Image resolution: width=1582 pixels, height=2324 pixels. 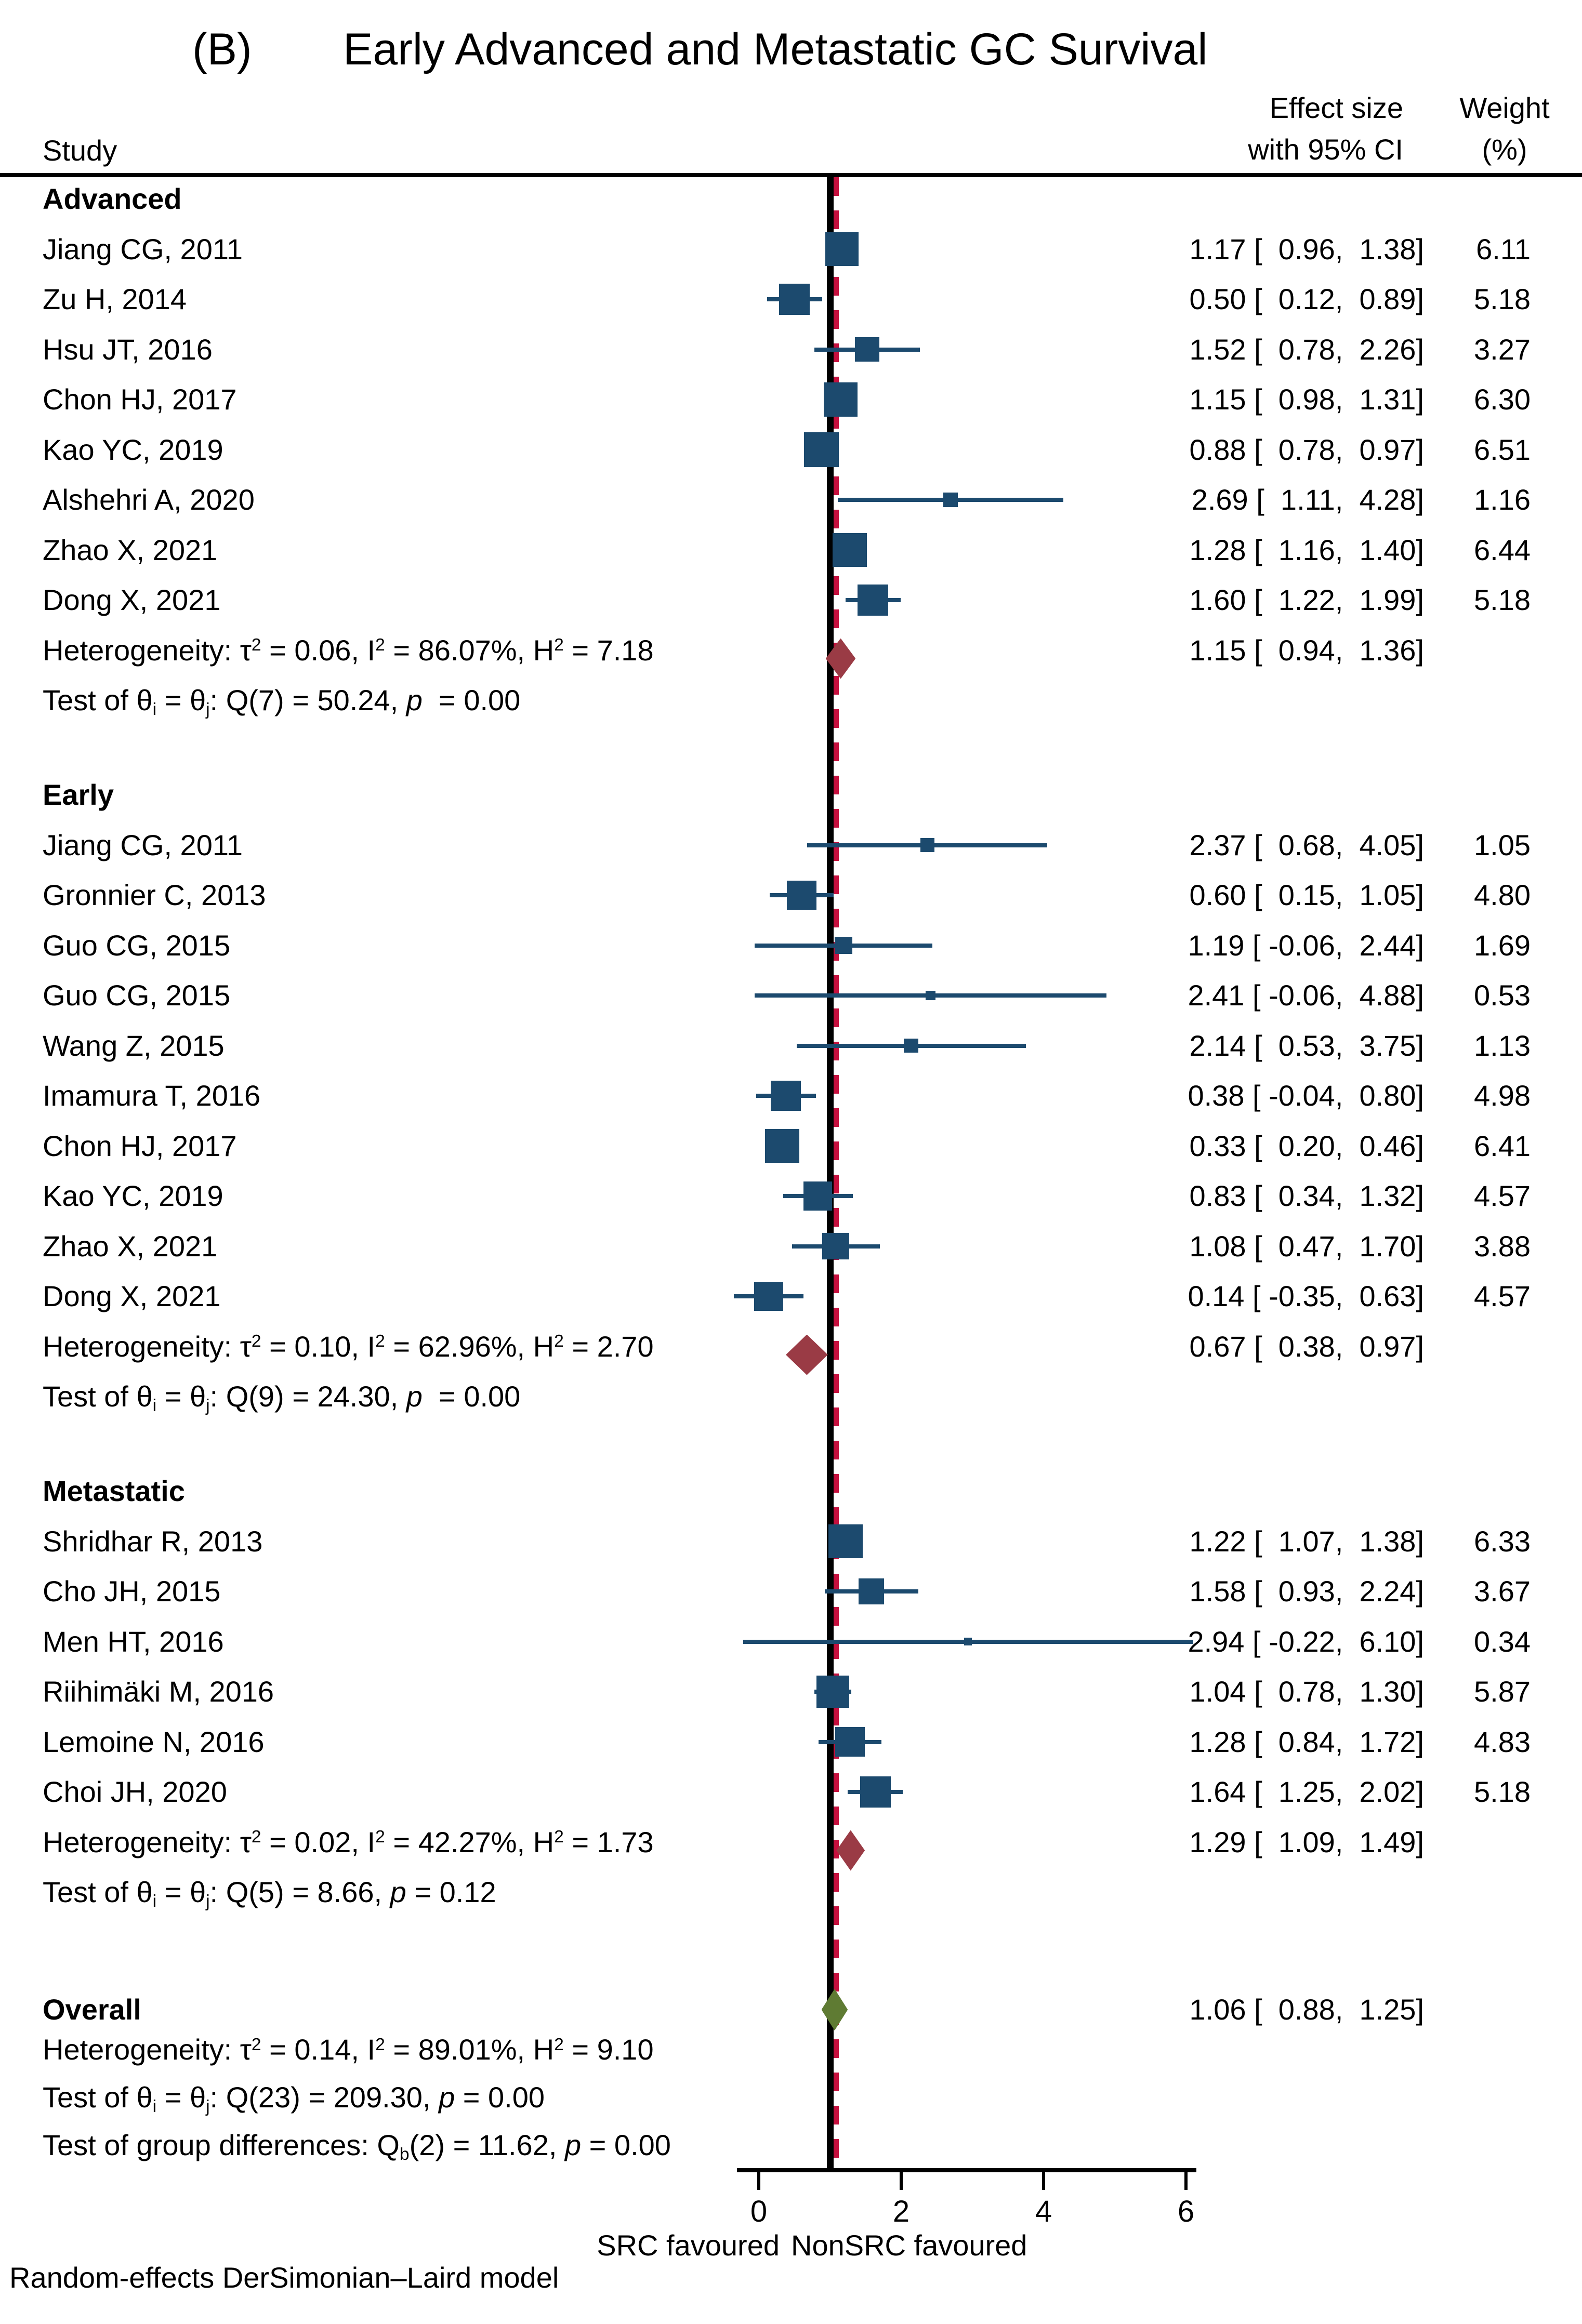 What do you see at coordinates (1306, 399) in the screenshot?
I see `effect-size-value: 1.15 [ 0.98, 1.31]` at bounding box center [1306, 399].